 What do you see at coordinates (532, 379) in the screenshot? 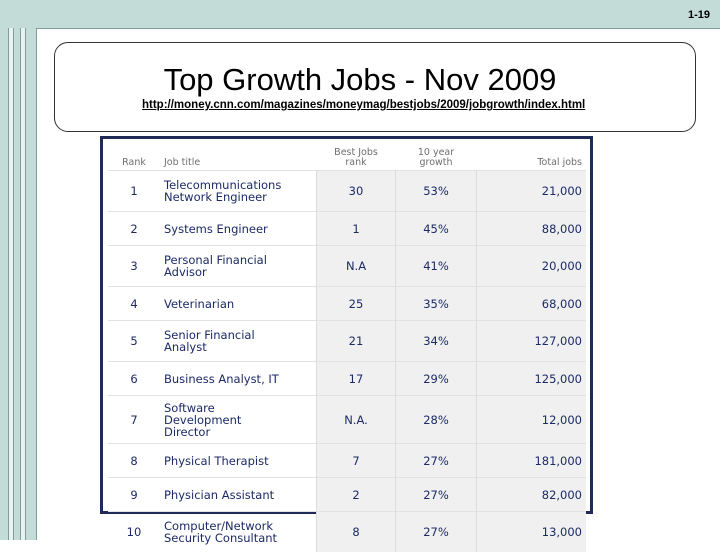
I see `cell-total-jobs: 125,000` at bounding box center [532, 379].